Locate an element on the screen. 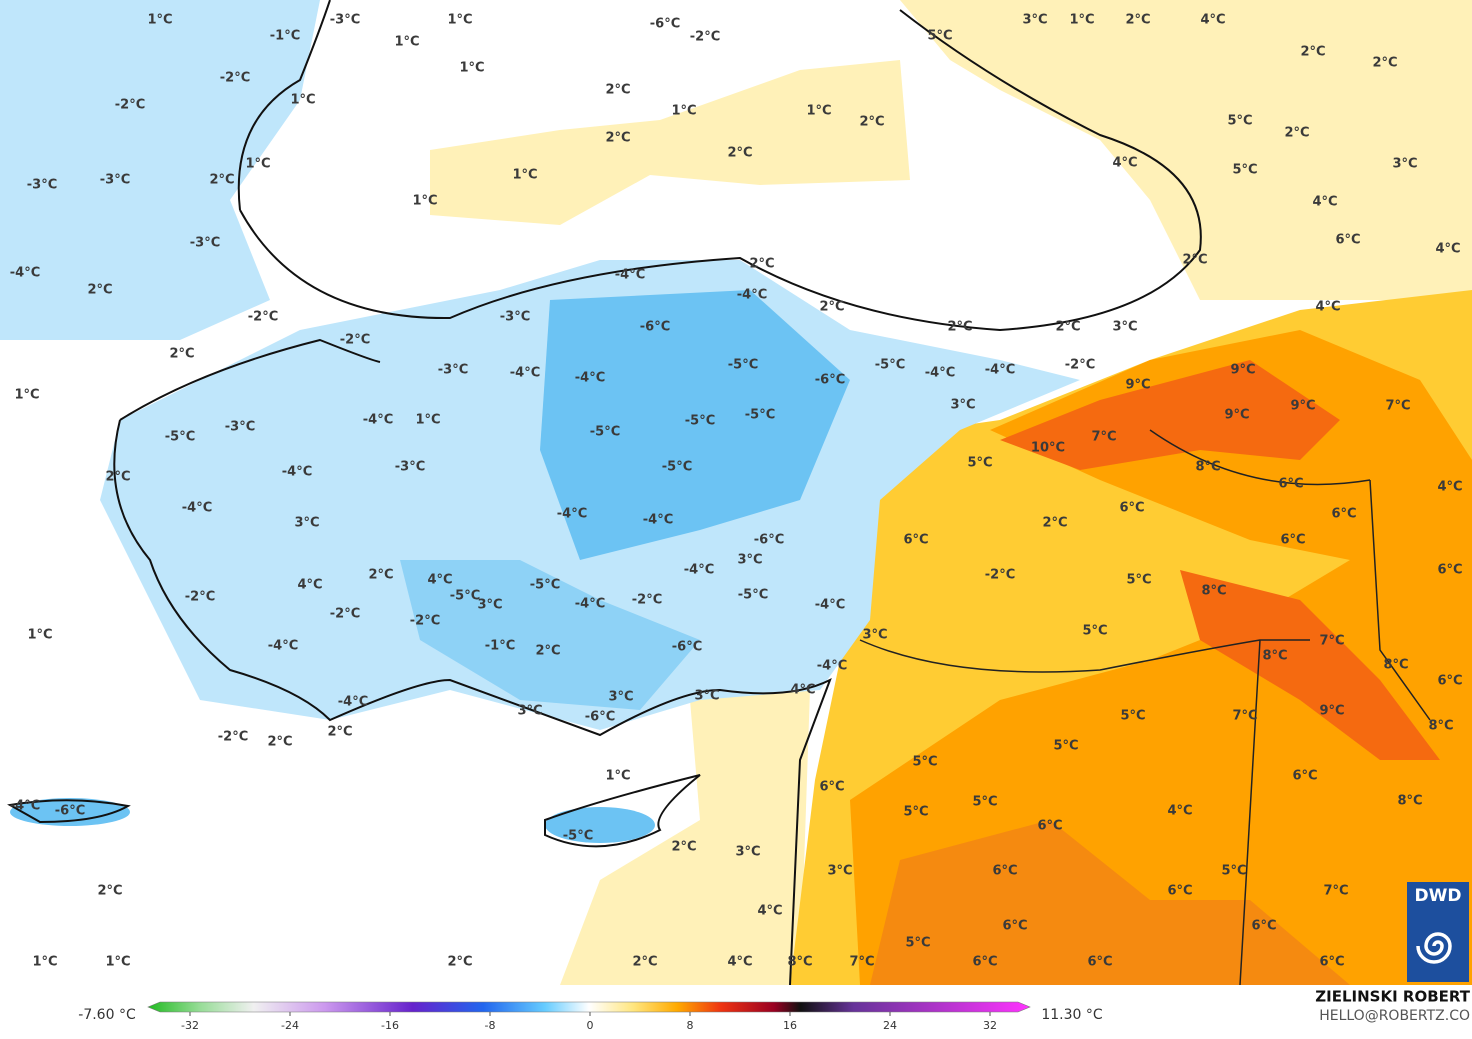  author: ZIELINSKI ROBERT is located at coordinates (1392, 997).